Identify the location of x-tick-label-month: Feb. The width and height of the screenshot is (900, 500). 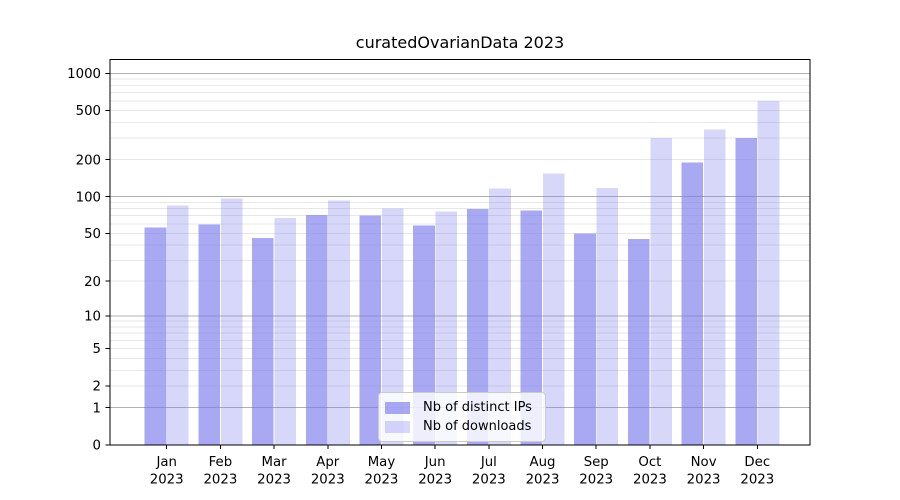
(221, 462).